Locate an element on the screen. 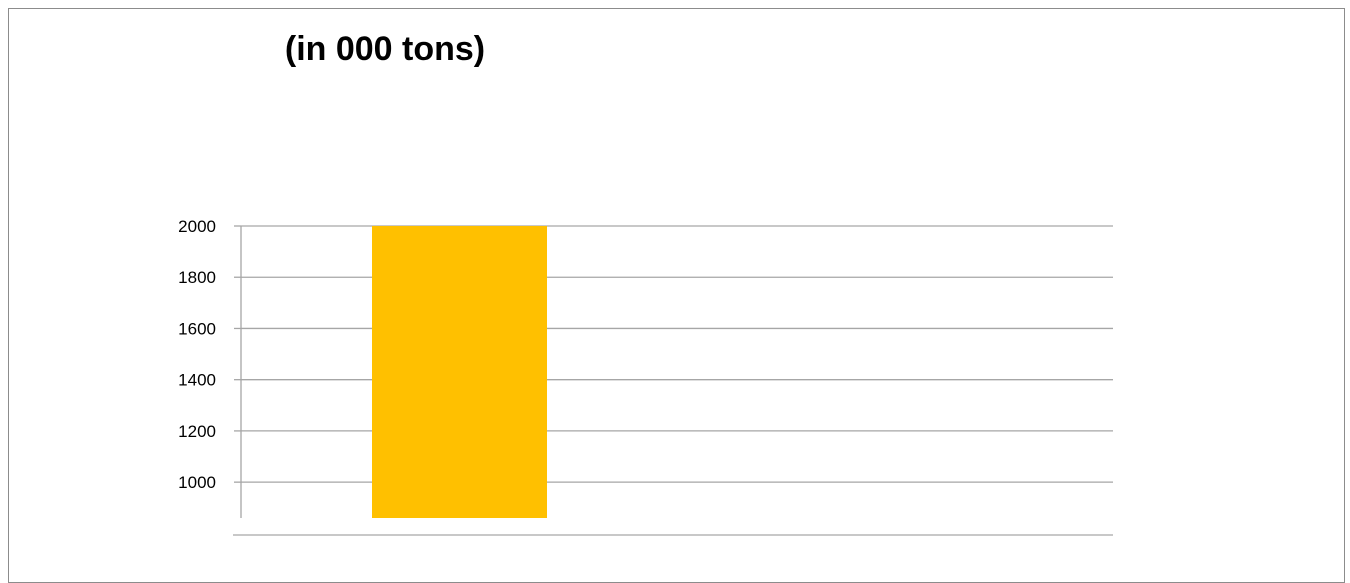 The width and height of the screenshot is (1350, 583). y-tick-label: 1000 is located at coordinates (197, 482).